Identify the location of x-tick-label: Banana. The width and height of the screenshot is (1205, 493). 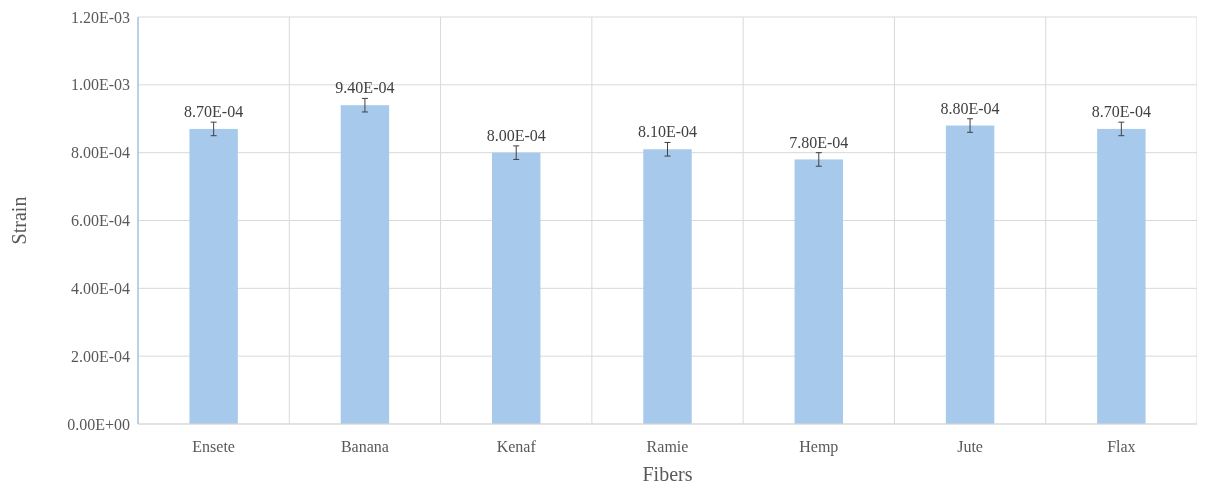
(364, 446).